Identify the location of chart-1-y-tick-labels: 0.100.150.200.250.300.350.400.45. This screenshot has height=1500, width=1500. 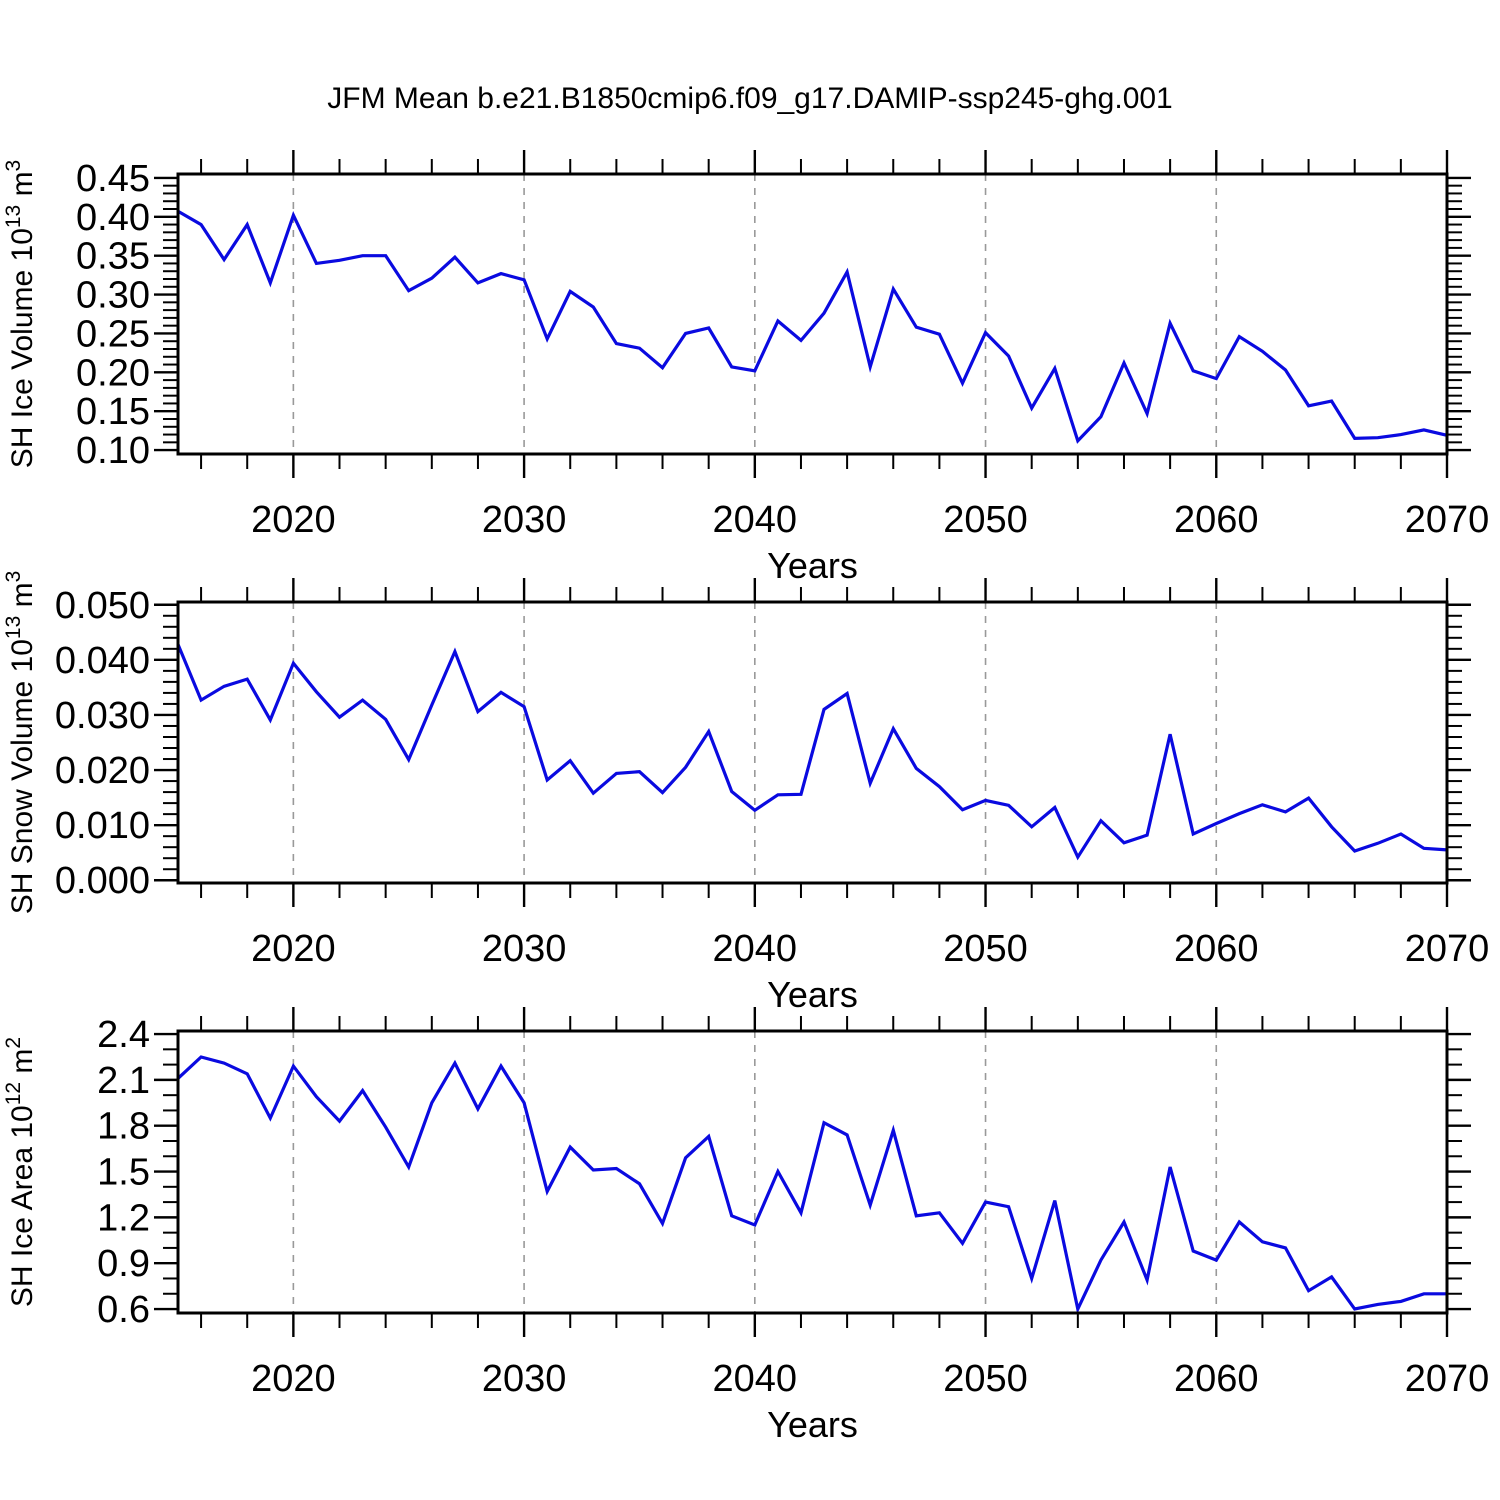
(113, 315).